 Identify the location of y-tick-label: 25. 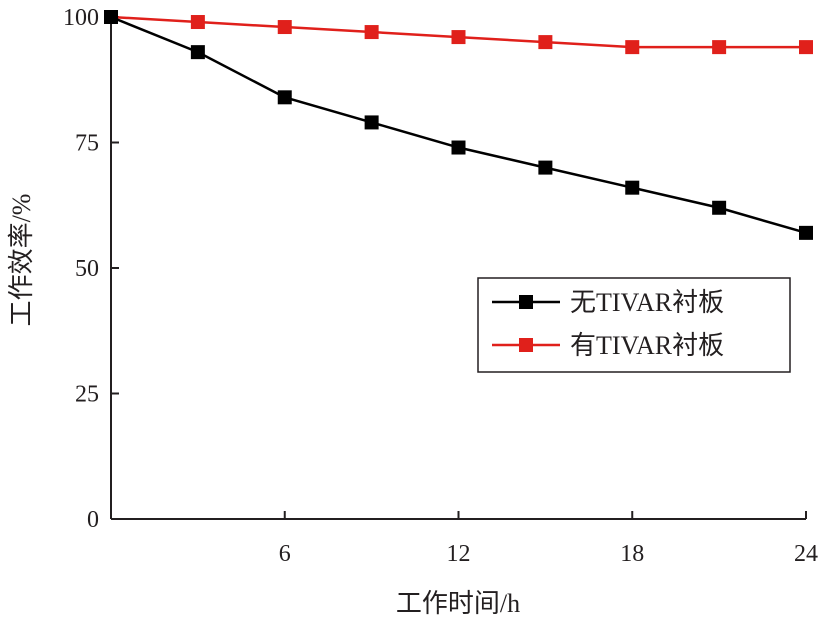
(87, 395).